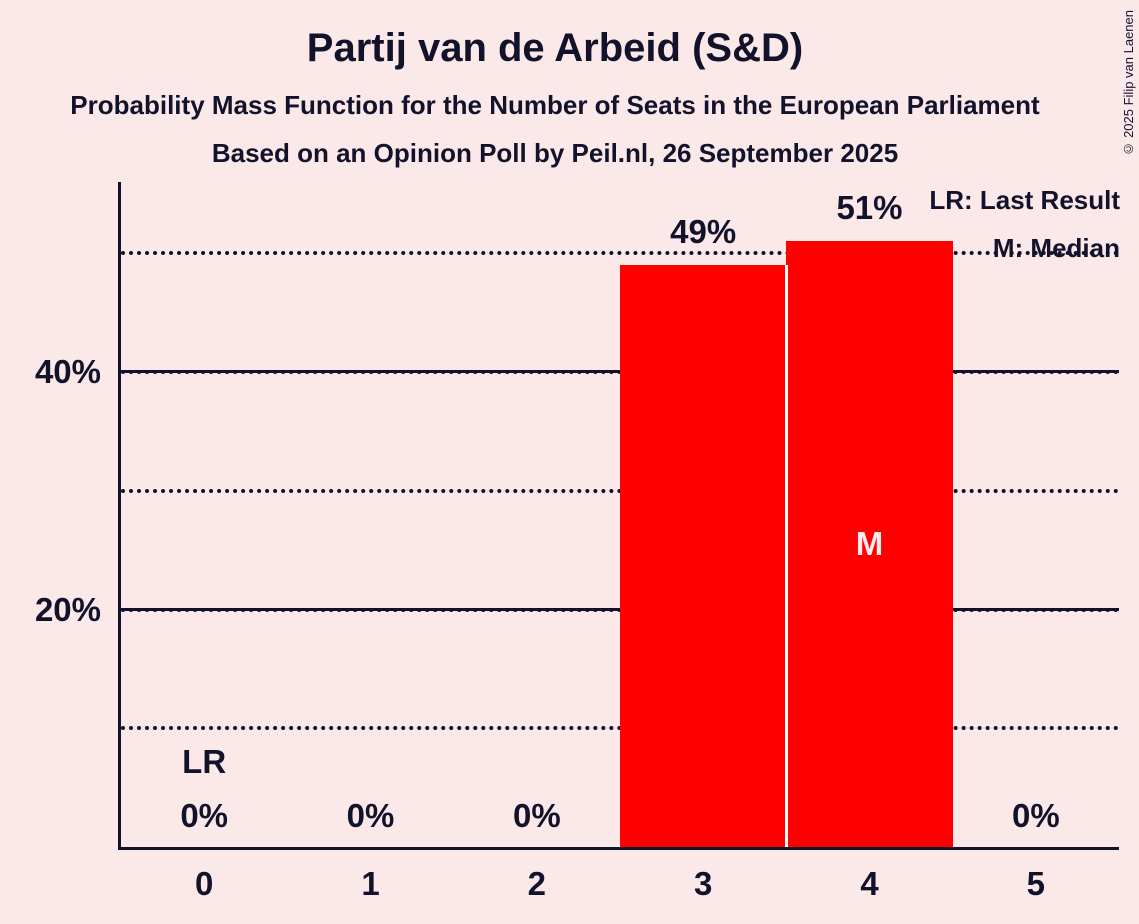 The width and height of the screenshot is (1139, 924). Describe the element at coordinates (1035, 883) in the screenshot. I see `x-axis-label-5: 5` at that location.